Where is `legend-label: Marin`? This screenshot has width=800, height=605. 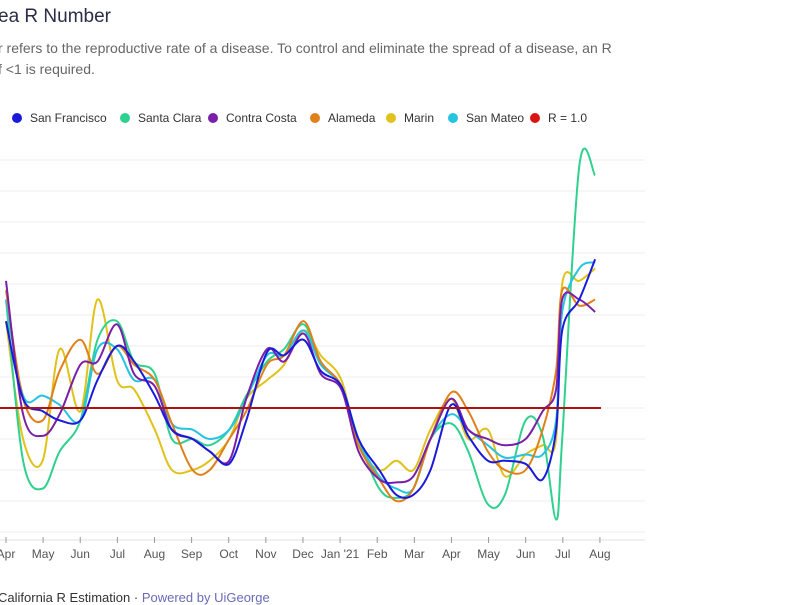 legend-label: Marin is located at coordinates (419, 118).